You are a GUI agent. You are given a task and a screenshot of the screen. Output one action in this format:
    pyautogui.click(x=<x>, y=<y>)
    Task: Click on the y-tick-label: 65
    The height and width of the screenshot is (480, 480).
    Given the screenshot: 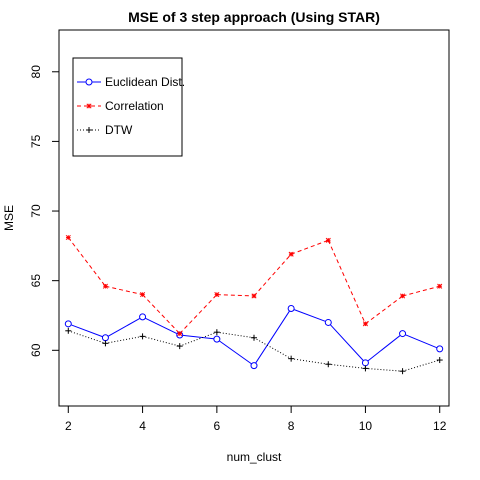 What is the action you would take?
    pyautogui.click(x=36, y=281)
    